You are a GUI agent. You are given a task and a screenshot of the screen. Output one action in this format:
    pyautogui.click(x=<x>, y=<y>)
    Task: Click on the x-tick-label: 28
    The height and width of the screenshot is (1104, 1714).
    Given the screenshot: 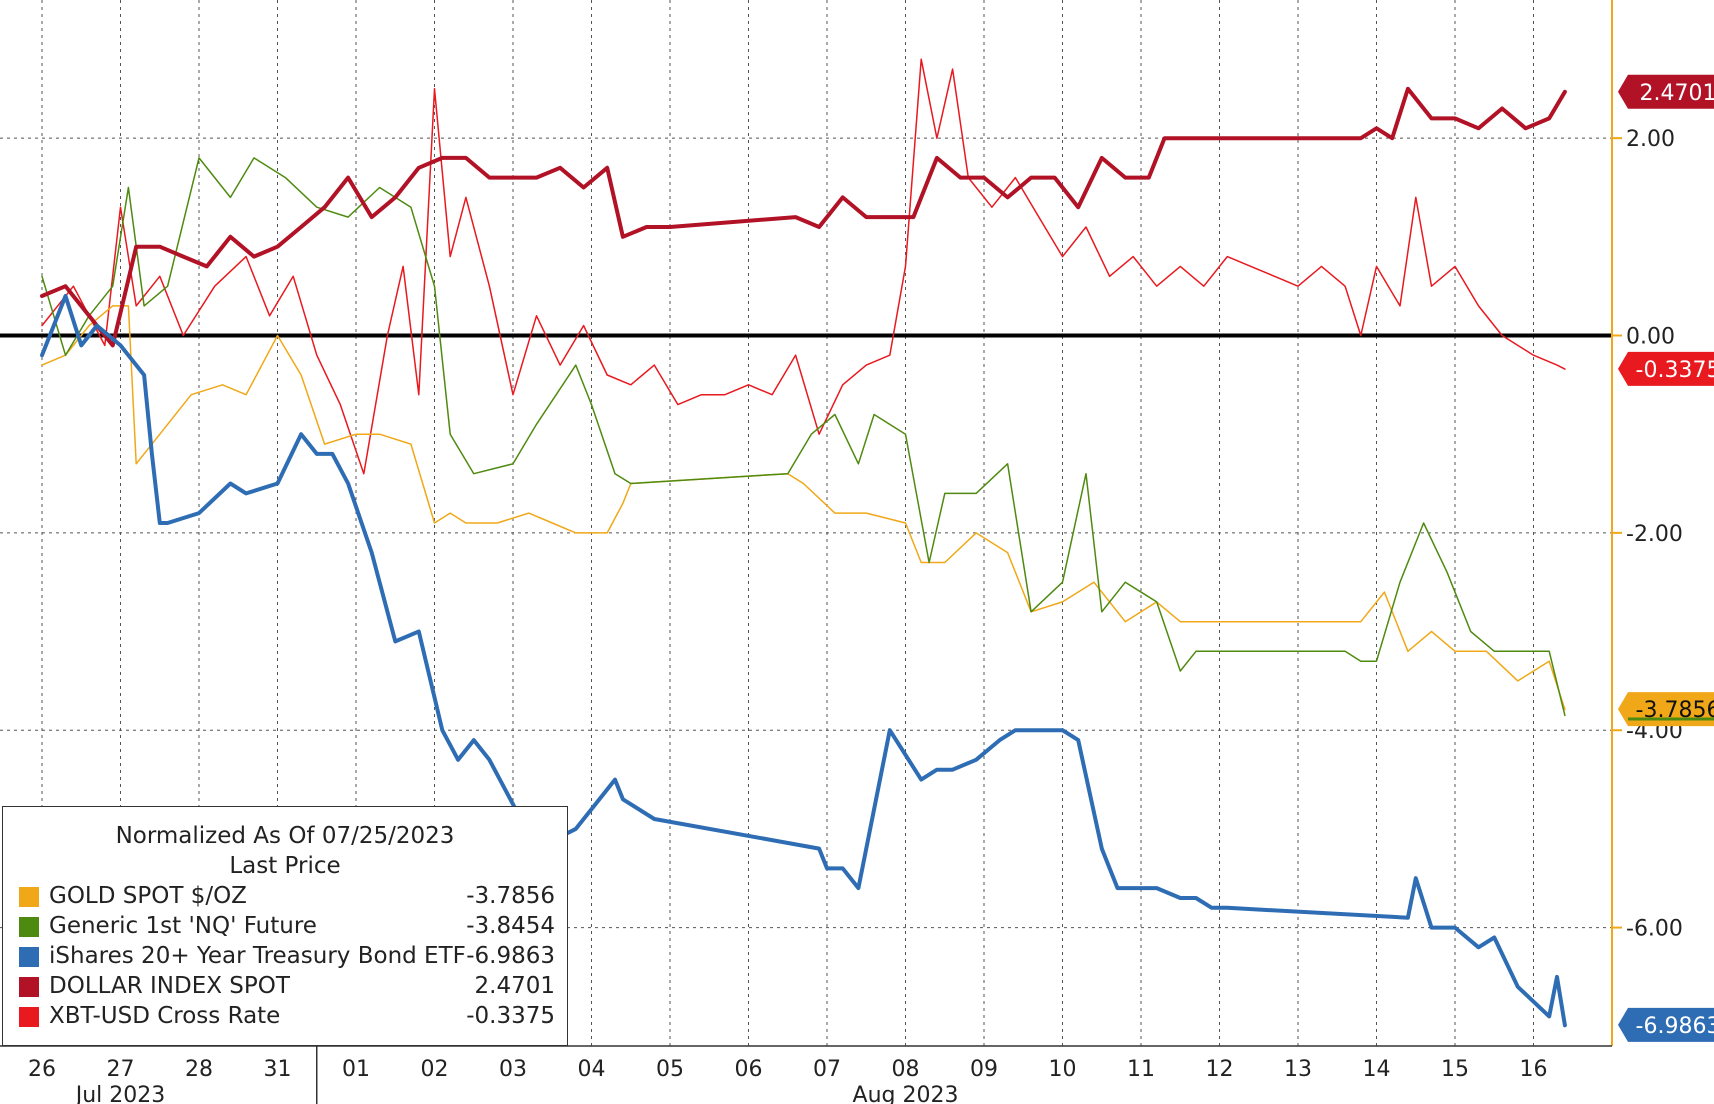 What is the action you would take?
    pyautogui.click(x=199, y=1069)
    